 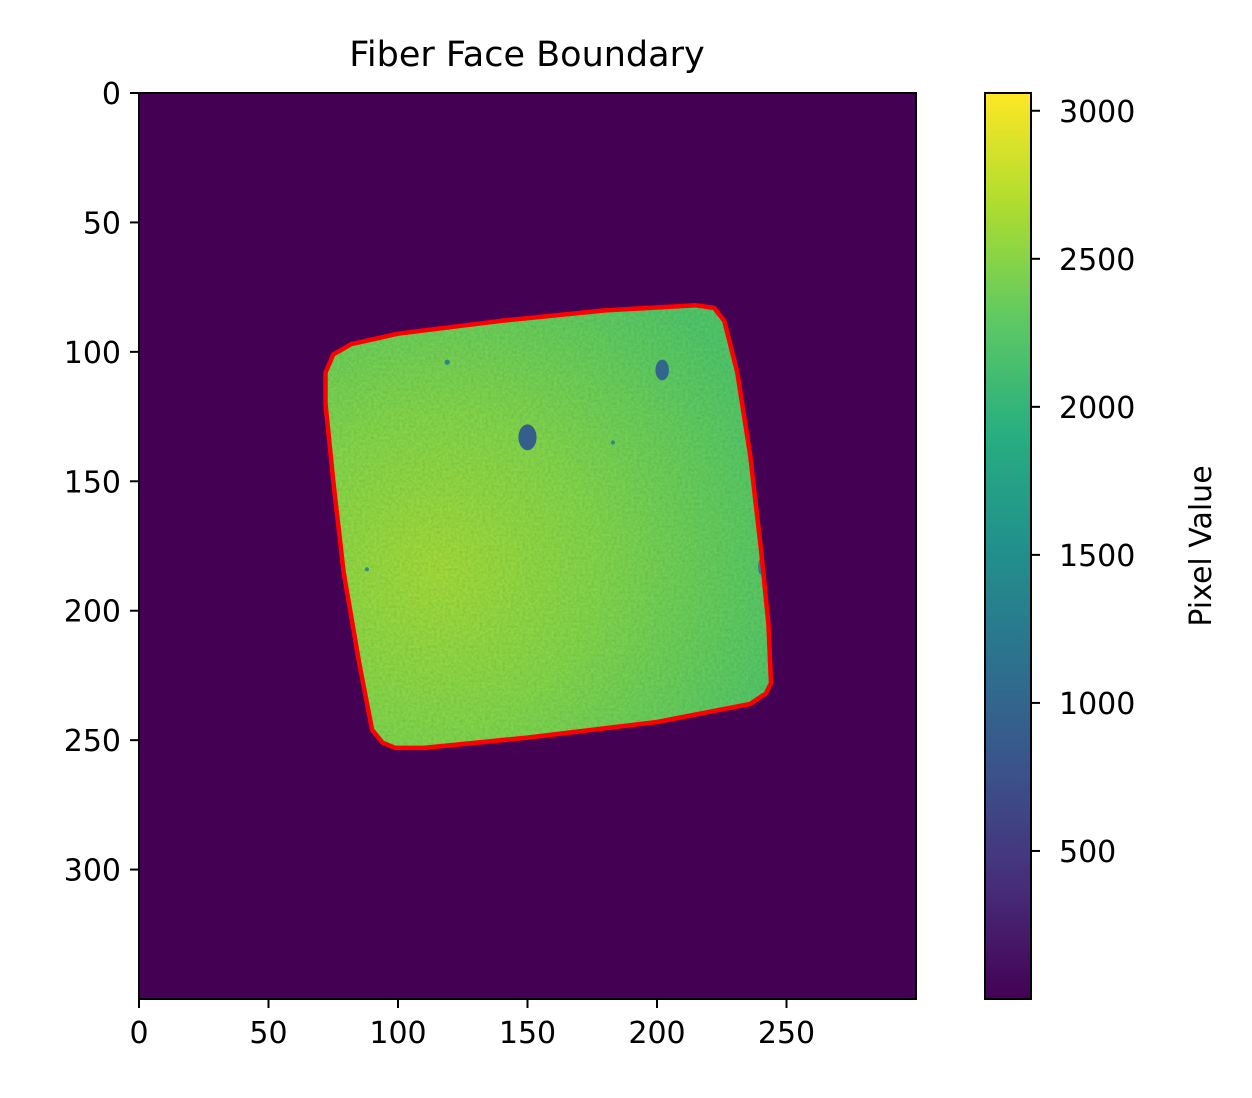 I want to click on x-tick-label: 50, so click(x=268, y=1033).